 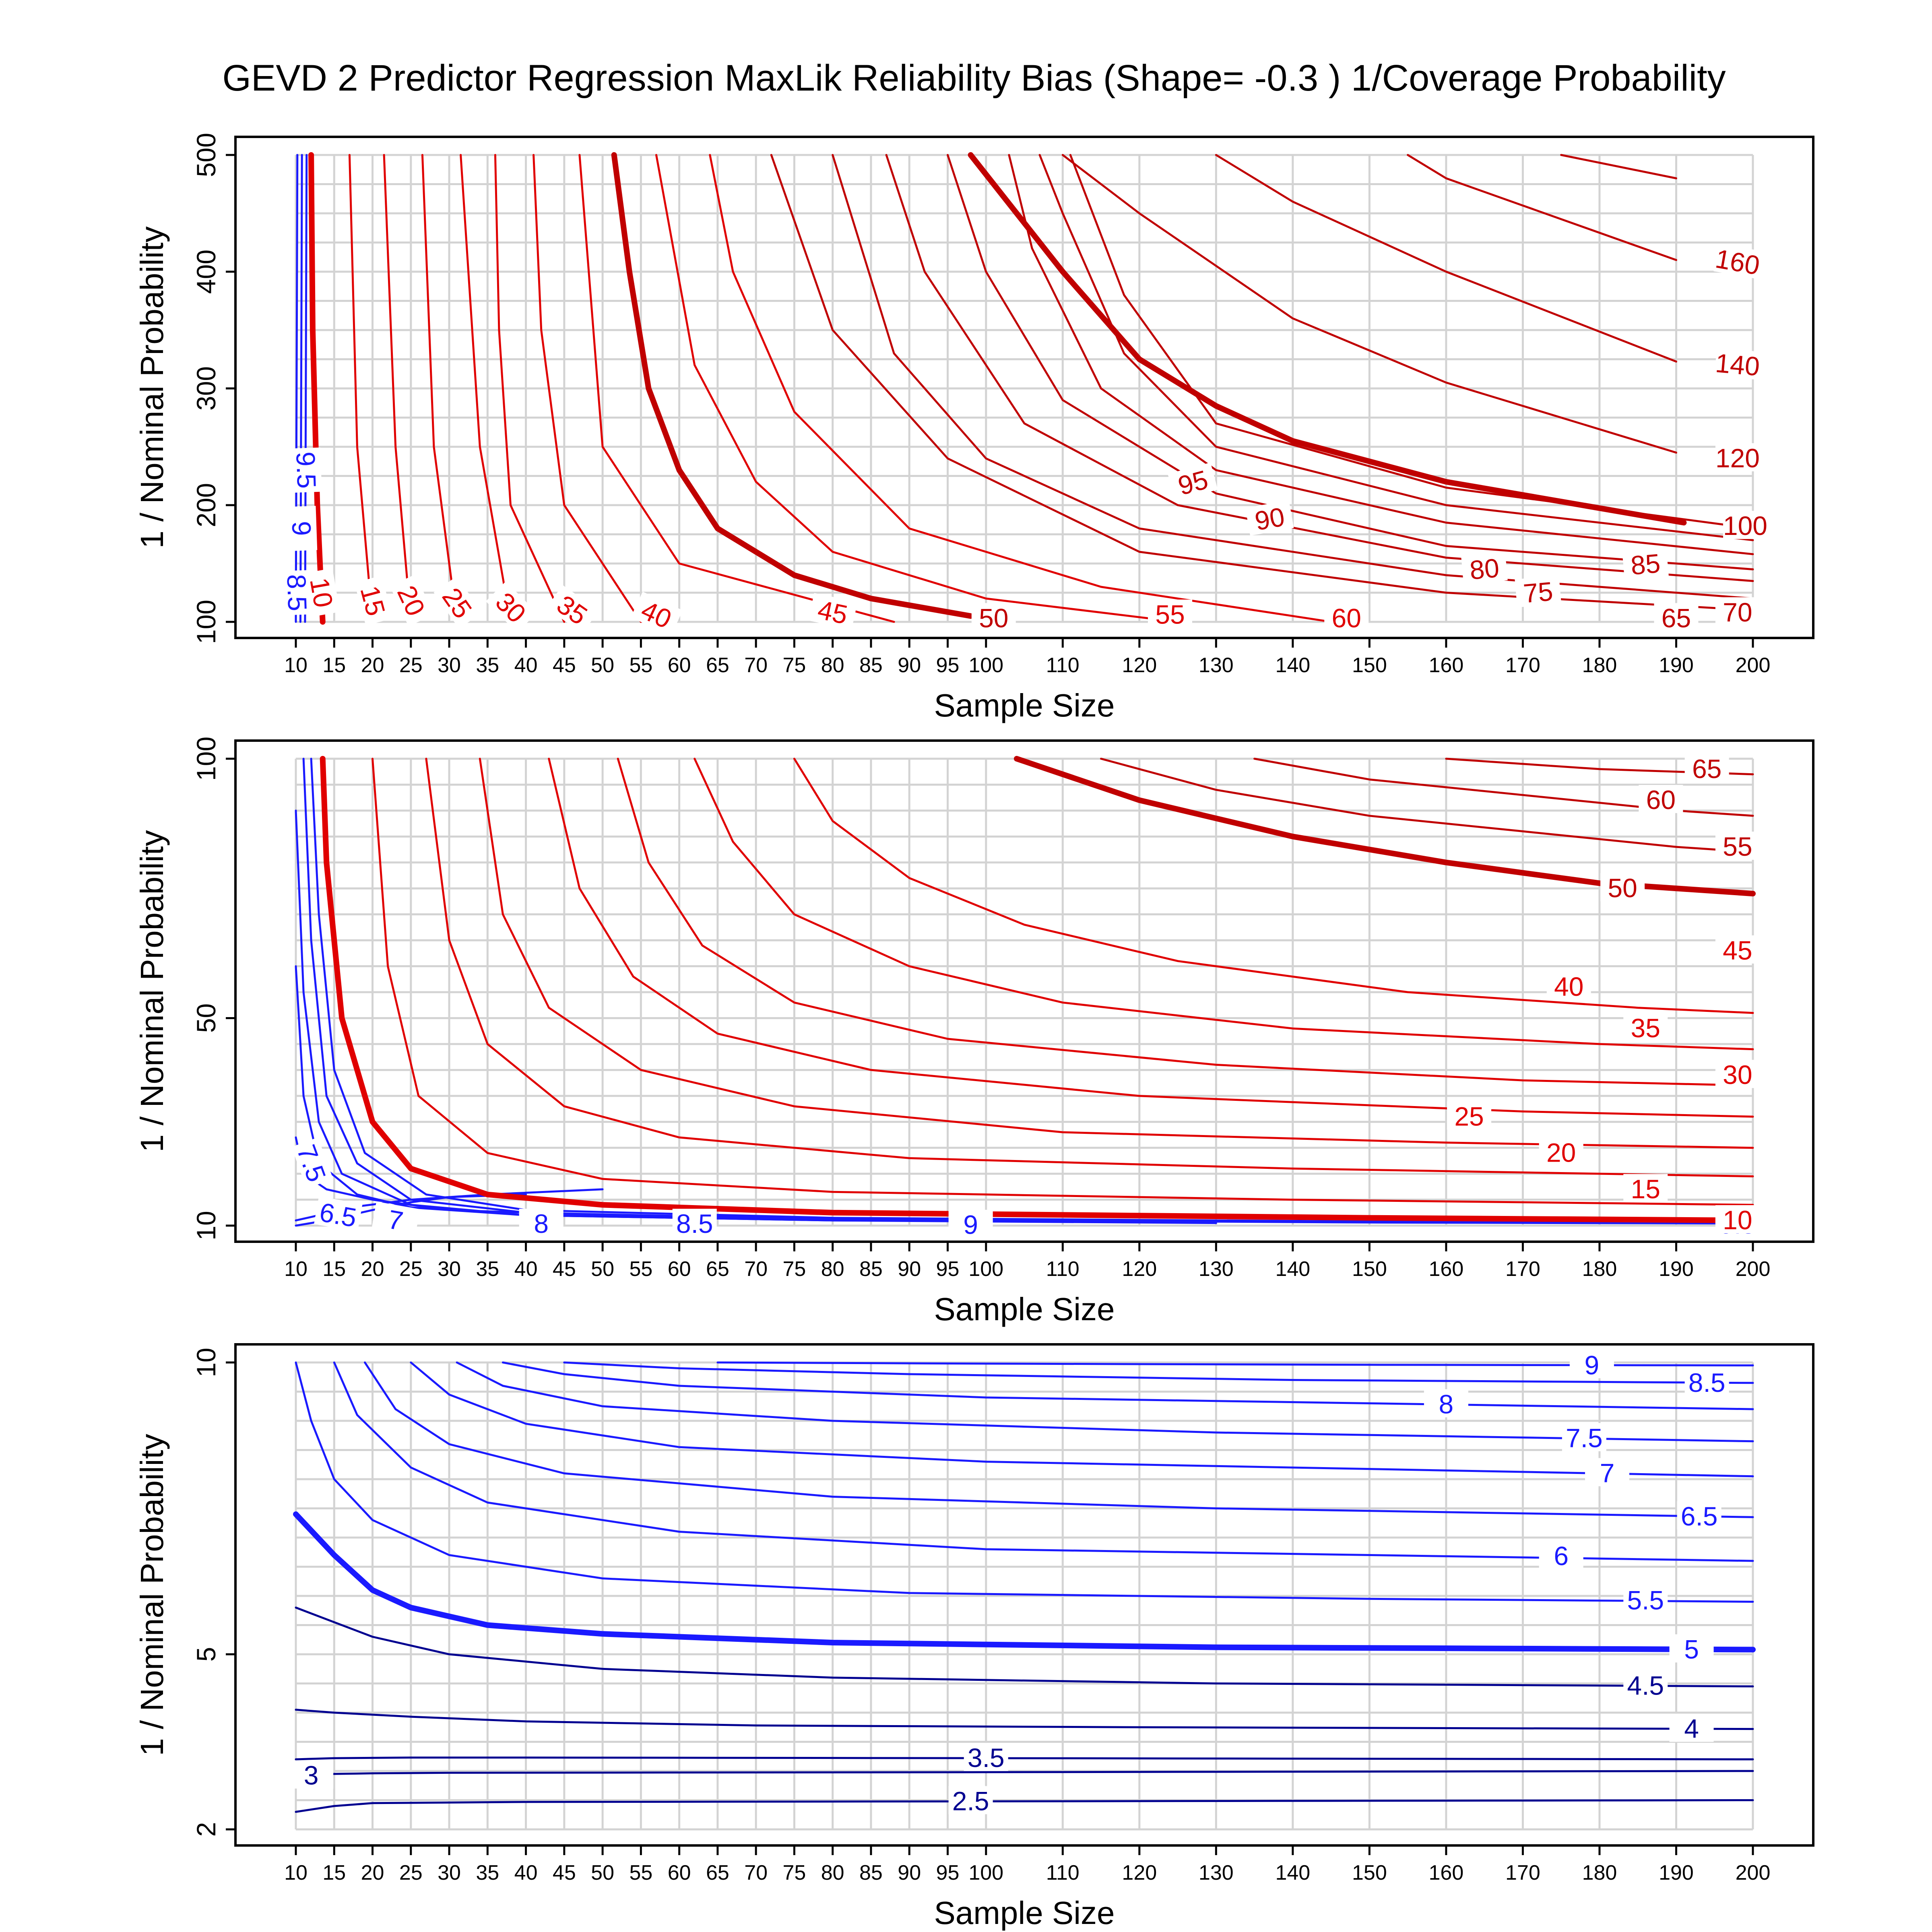 What do you see at coordinates (1024, 1309) in the screenshot?
I see `x-axis-label: Sample Size` at bounding box center [1024, 1309].